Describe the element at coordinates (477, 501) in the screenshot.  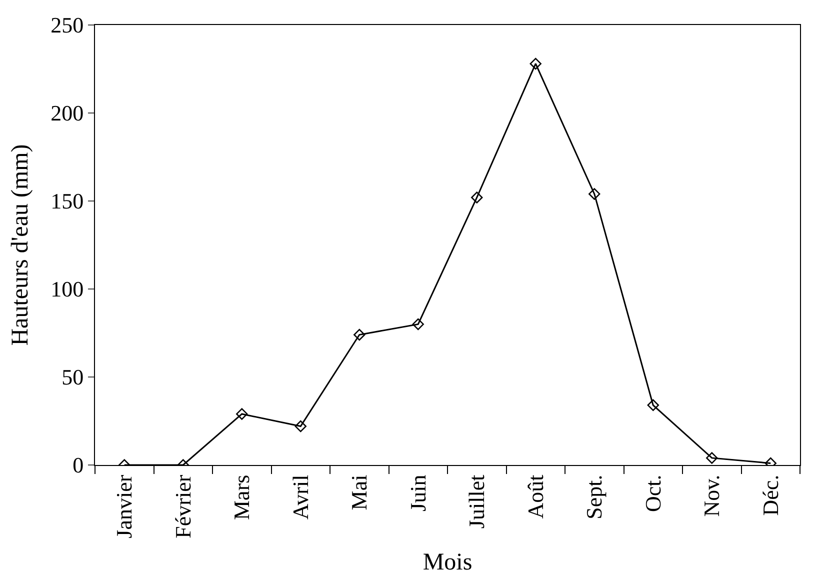
I see `x-tick-label: Juillet` at that location.